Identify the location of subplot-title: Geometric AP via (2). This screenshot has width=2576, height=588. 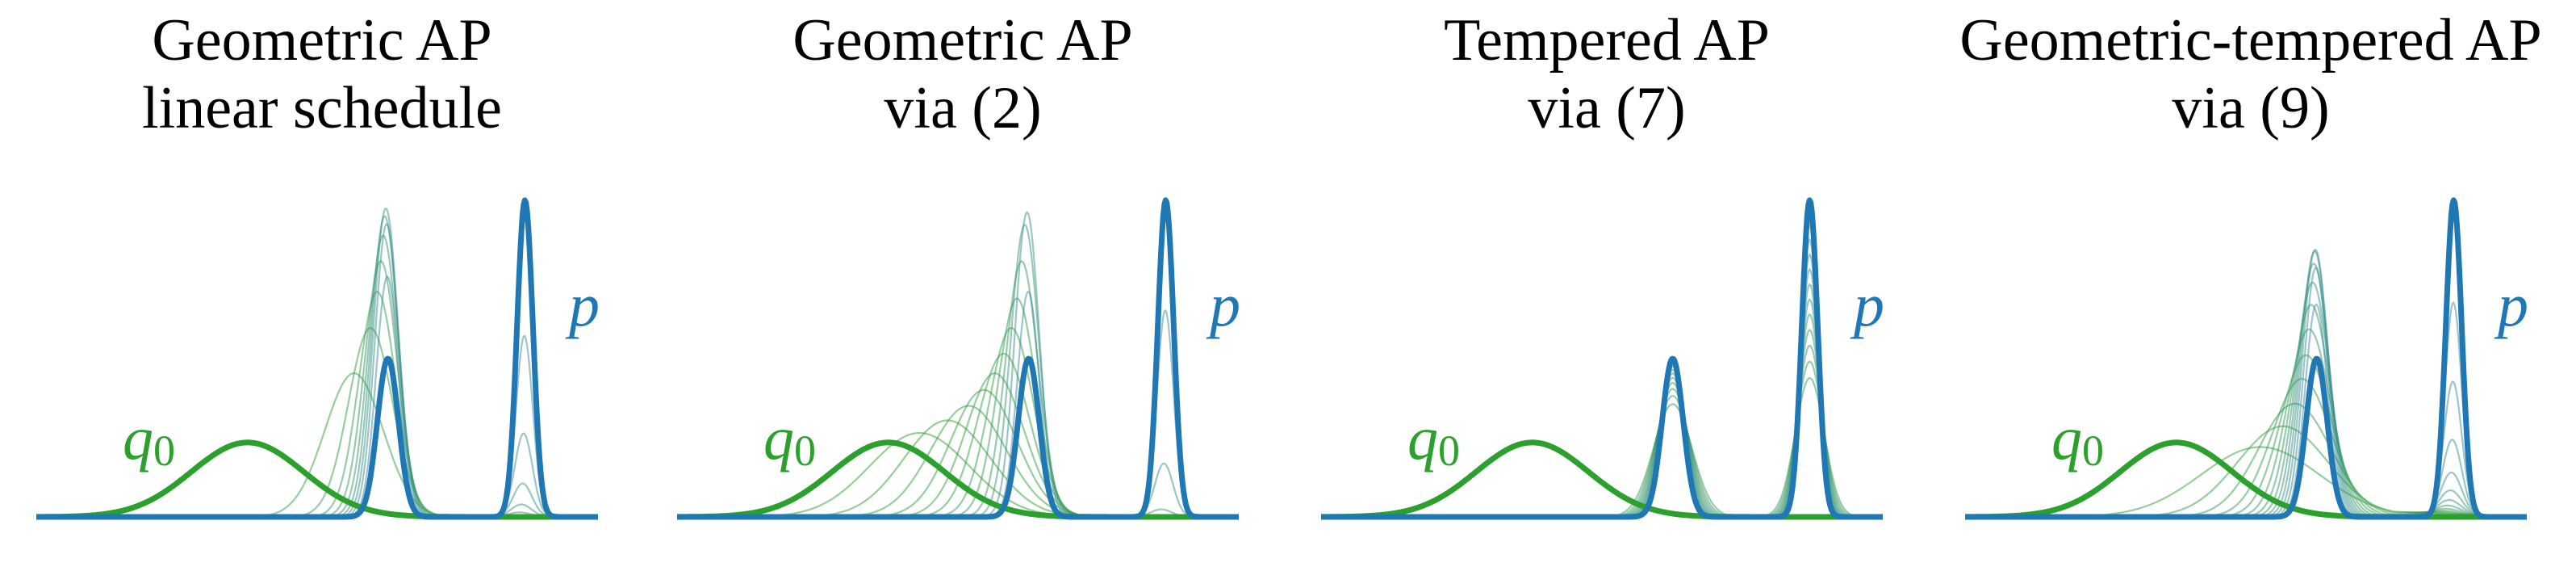
(963, 74).